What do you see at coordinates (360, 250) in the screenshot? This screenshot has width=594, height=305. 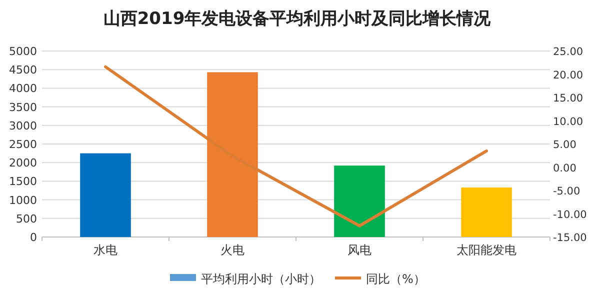 I see `x-tick-label: 风电` at bounding box center [360, 250].